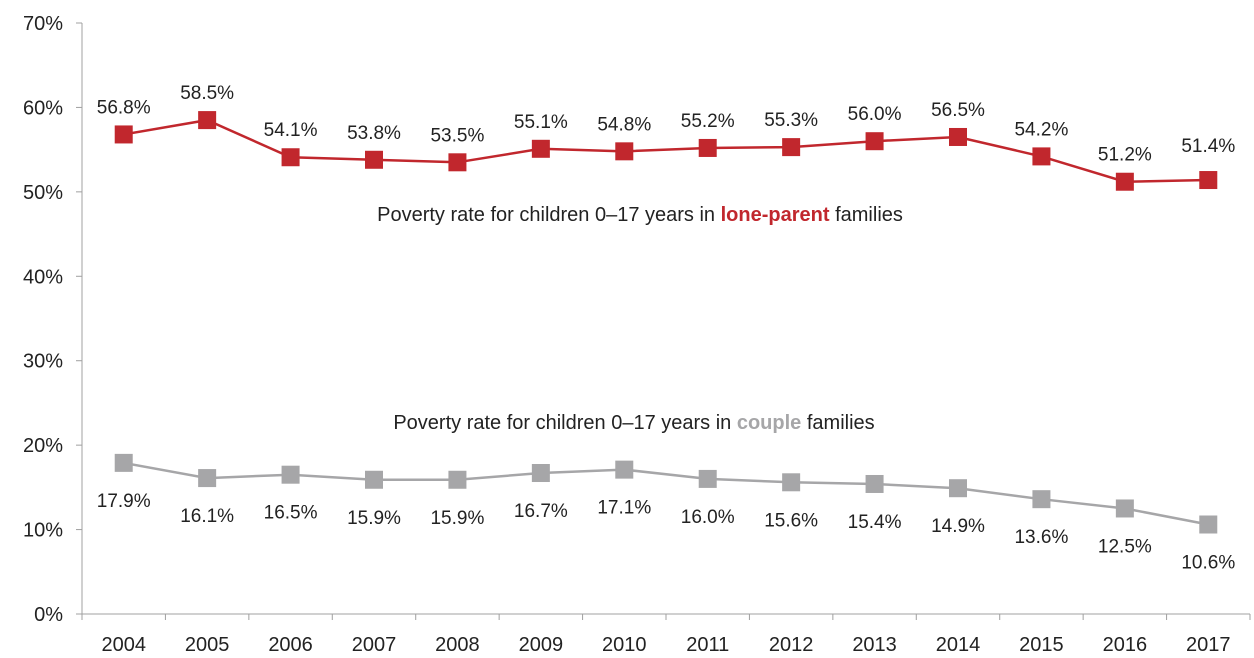 Image resolution: width=1254 pixels, height=658 pixels. I want to click on x-tick-label: 2008, so click(457, 645).